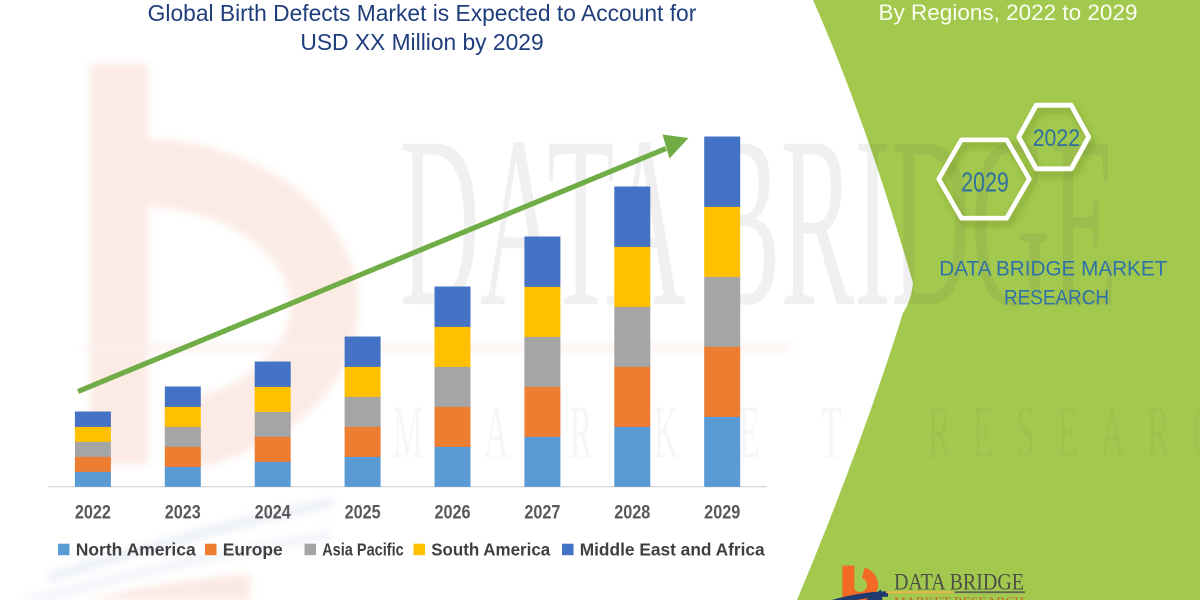 The width and height of the screenshot is (1200, 600). What do you see at coordinates (1053, 269) in the screenshot?
I see `svg-text: DATA BRIDGE MARKET` at bounding box center [1053, 269].